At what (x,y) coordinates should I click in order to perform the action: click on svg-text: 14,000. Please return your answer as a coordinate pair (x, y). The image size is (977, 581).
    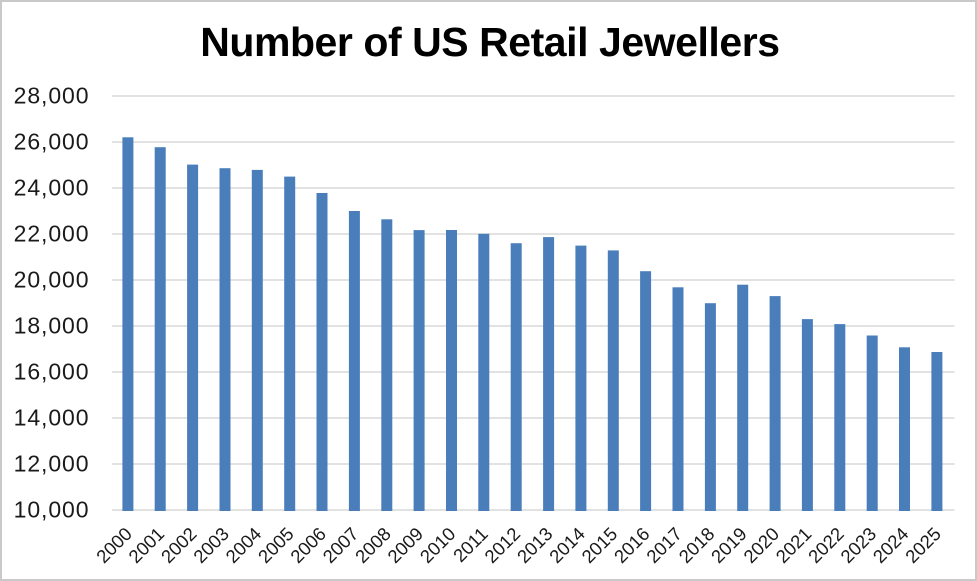
    Looking at the image, I should click on (52, 418).